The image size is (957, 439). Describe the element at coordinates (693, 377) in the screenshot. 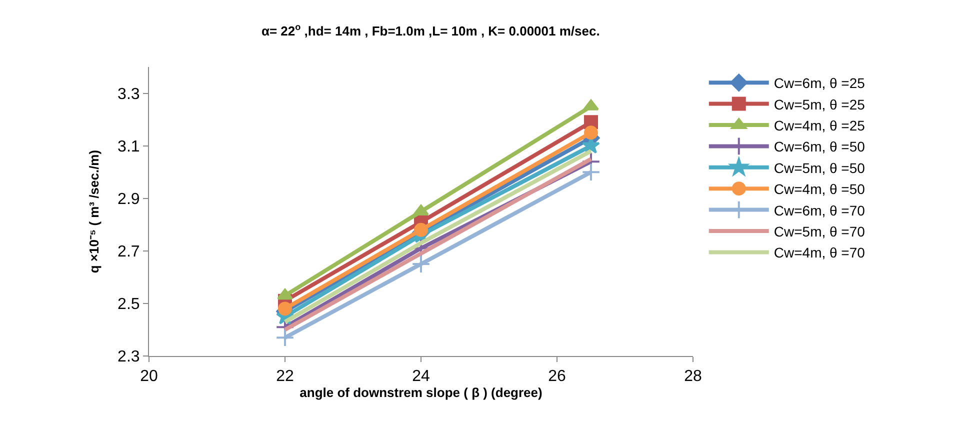

I see `x-tick-label: 28` at that location.